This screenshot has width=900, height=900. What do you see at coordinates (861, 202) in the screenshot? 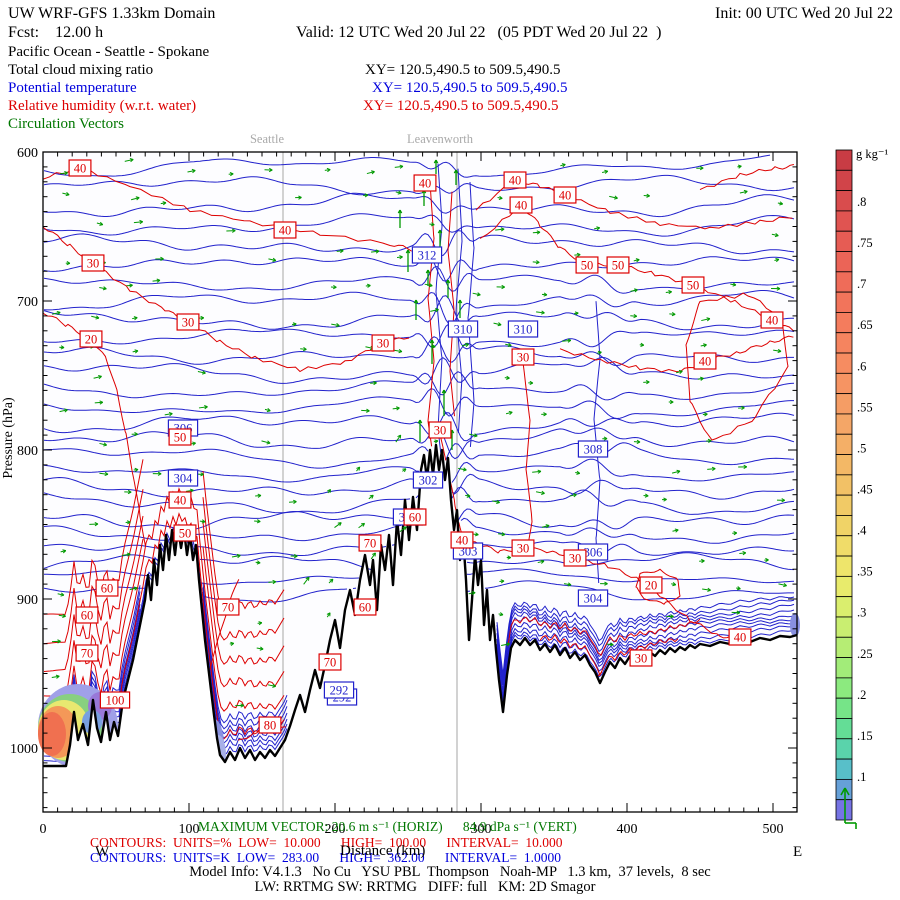
I see `svg-text: .8` at bounding box center [861, 202].